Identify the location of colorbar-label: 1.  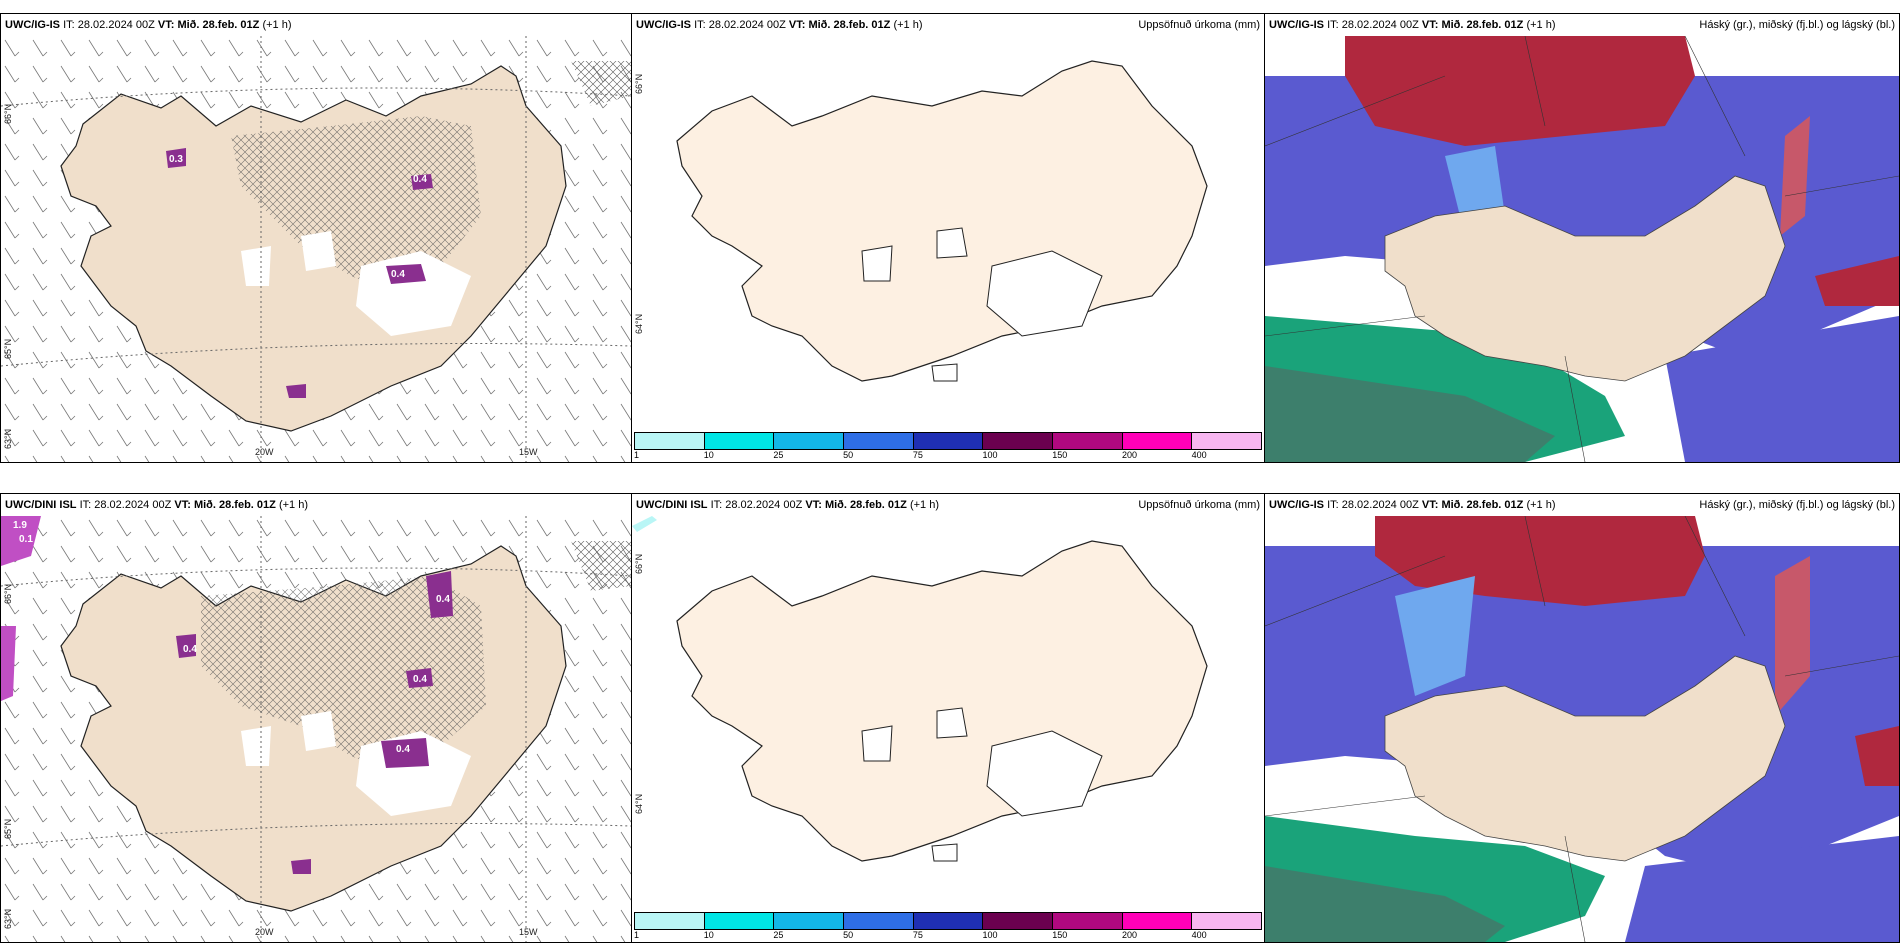
(637, 455).